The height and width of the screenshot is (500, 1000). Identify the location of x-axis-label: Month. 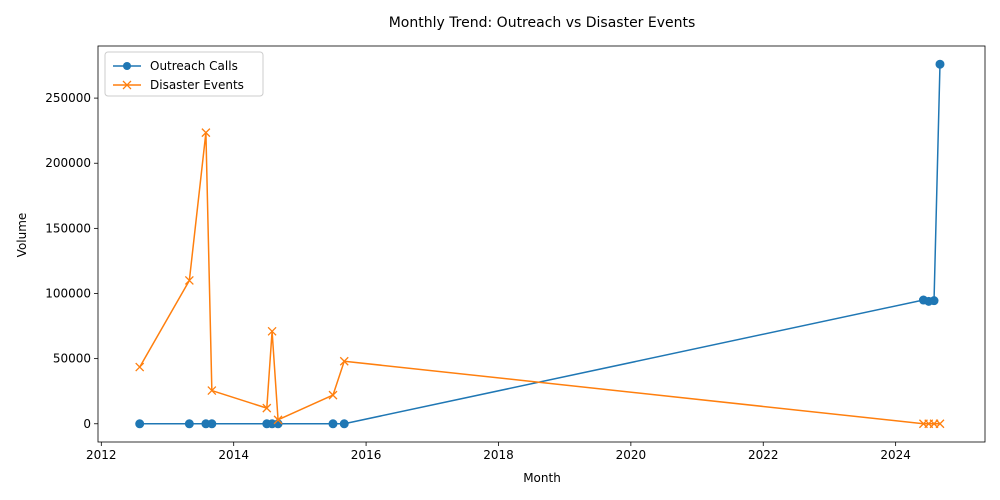
(542, 478).